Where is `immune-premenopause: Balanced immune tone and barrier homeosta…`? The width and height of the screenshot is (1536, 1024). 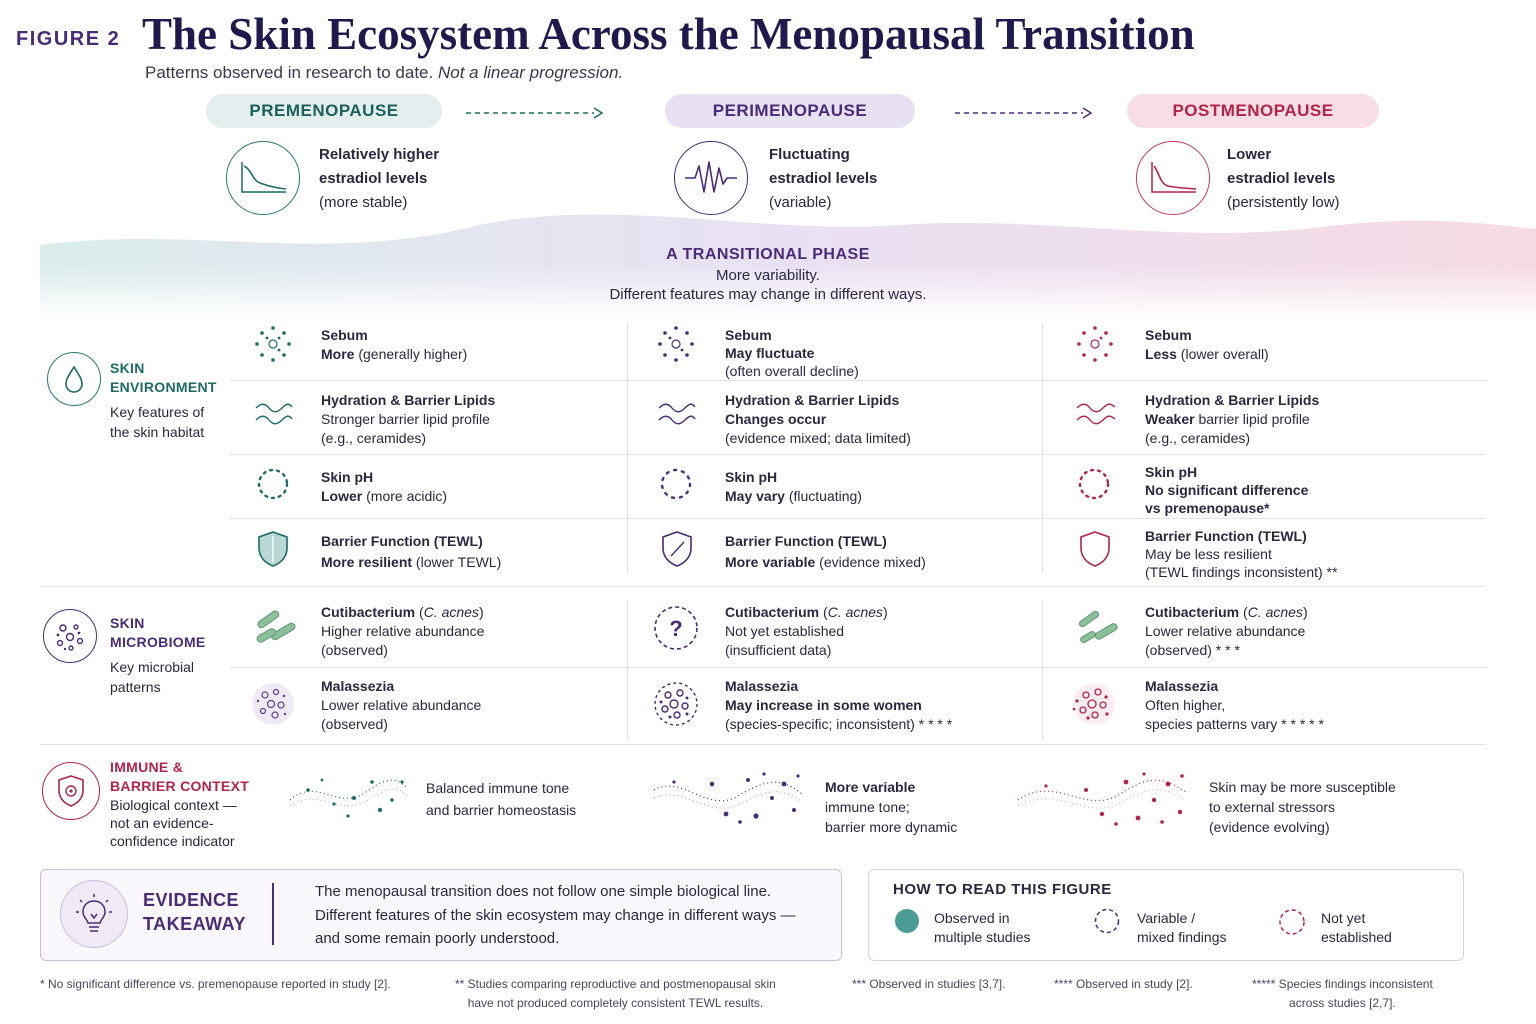 immune-premenopause: Balanced immune tone and barrier homeosta… is located at coordinates (501, 799).